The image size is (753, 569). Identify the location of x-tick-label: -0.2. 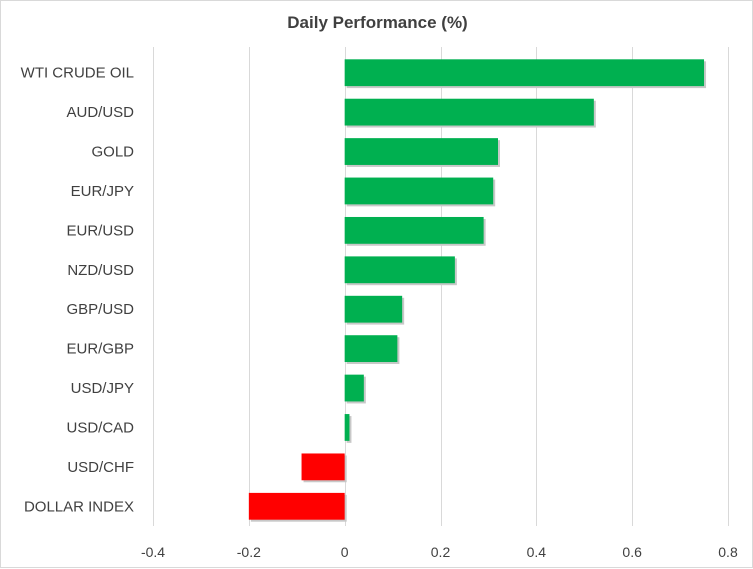
(249, 552).